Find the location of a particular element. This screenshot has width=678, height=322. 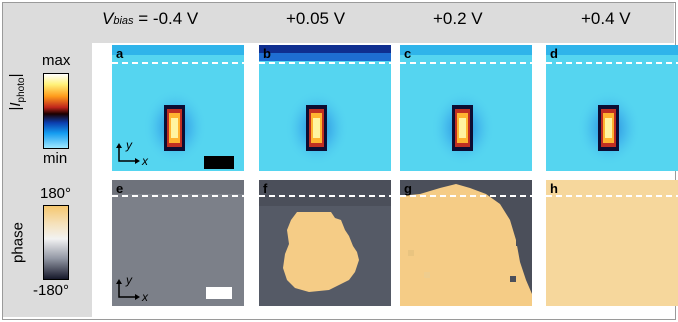

photocurrent-map-b is located at coordinates (325, 108).